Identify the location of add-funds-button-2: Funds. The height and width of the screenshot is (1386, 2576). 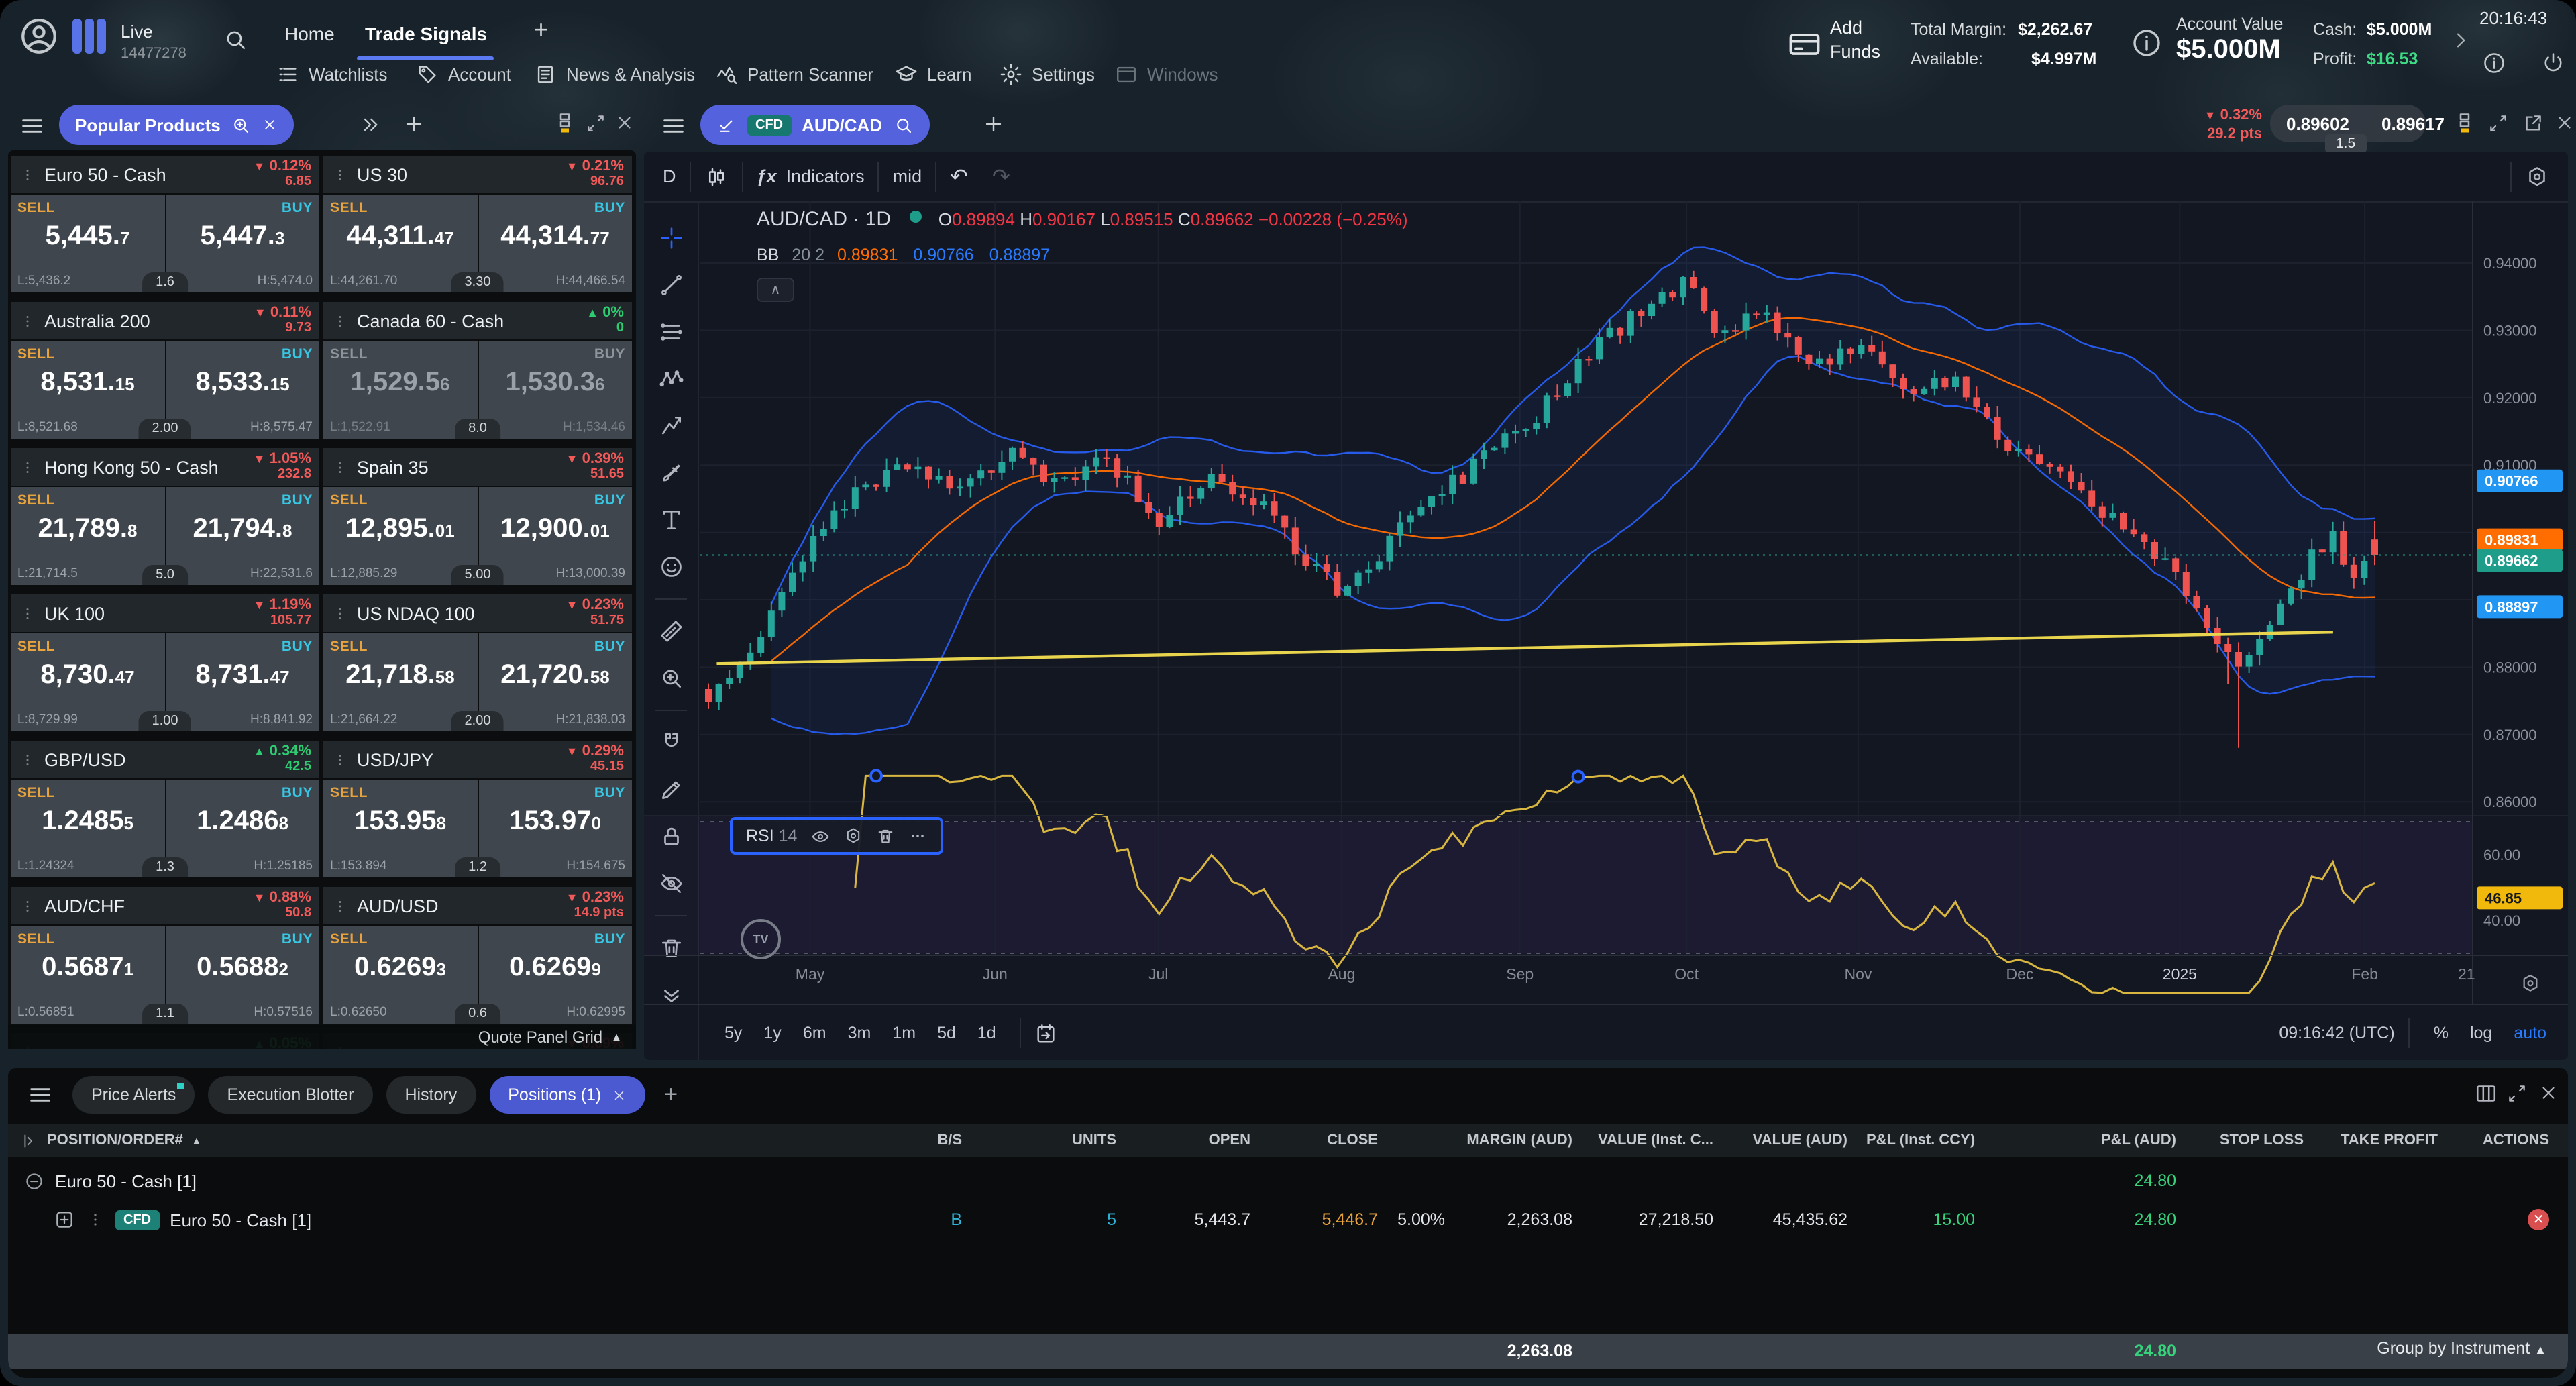
(1855, 52).